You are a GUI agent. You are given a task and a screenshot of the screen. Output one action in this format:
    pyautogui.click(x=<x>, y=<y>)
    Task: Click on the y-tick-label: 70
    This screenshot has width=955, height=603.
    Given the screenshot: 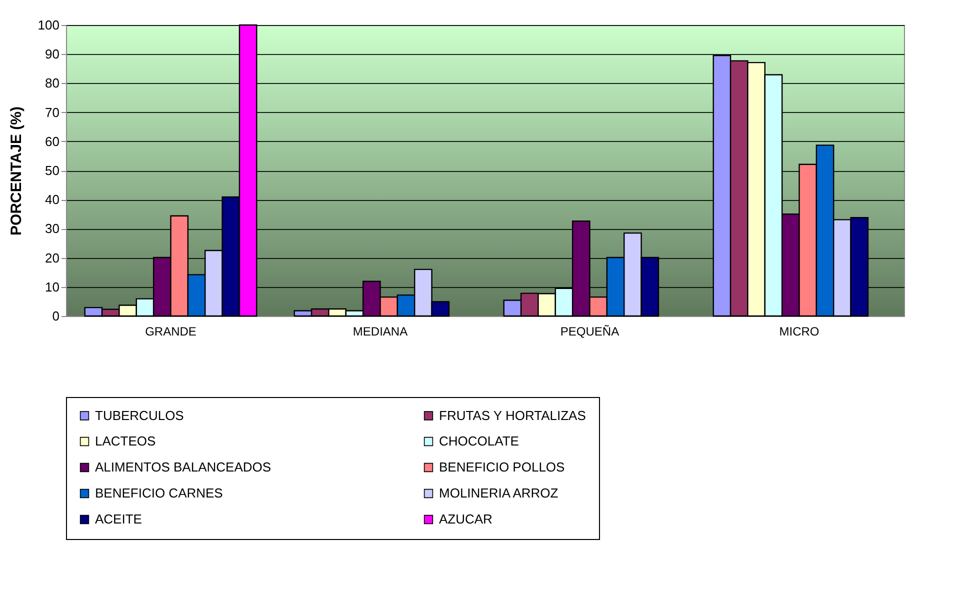 What is the action you would take?
    pyautogui.click(x=52, y=112)
    